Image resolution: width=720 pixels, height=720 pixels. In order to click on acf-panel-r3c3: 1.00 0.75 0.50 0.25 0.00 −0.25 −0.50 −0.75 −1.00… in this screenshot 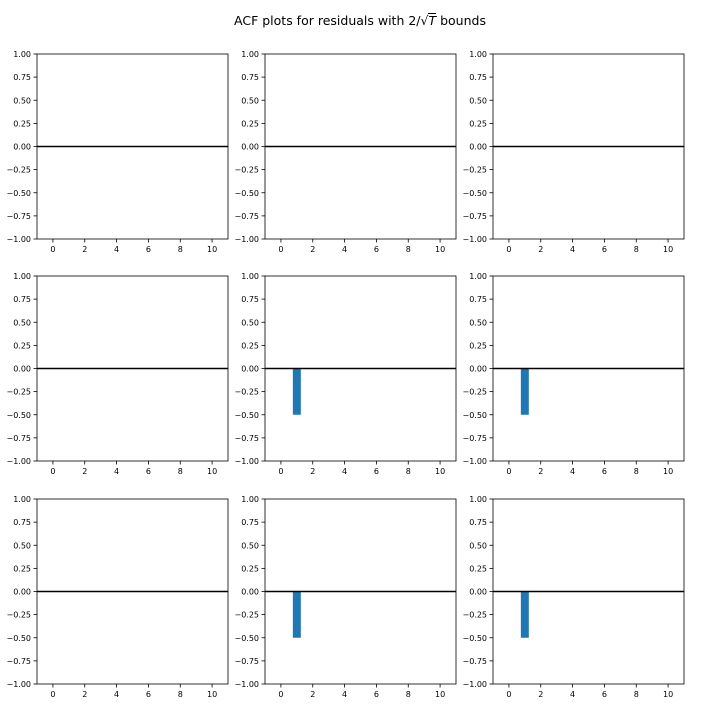, I will do `click(573, 597)`.